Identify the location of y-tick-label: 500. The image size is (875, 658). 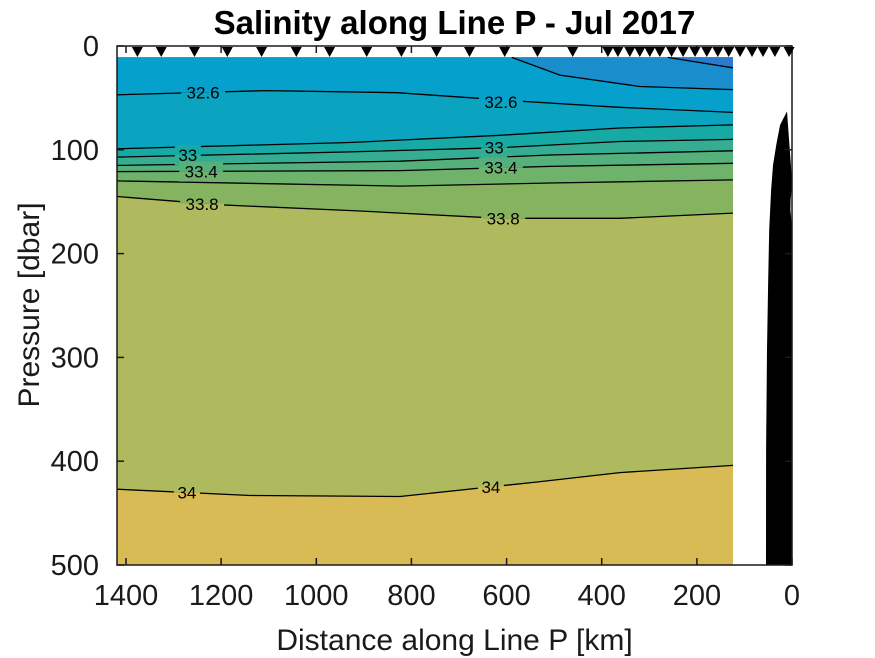
(75, 566).